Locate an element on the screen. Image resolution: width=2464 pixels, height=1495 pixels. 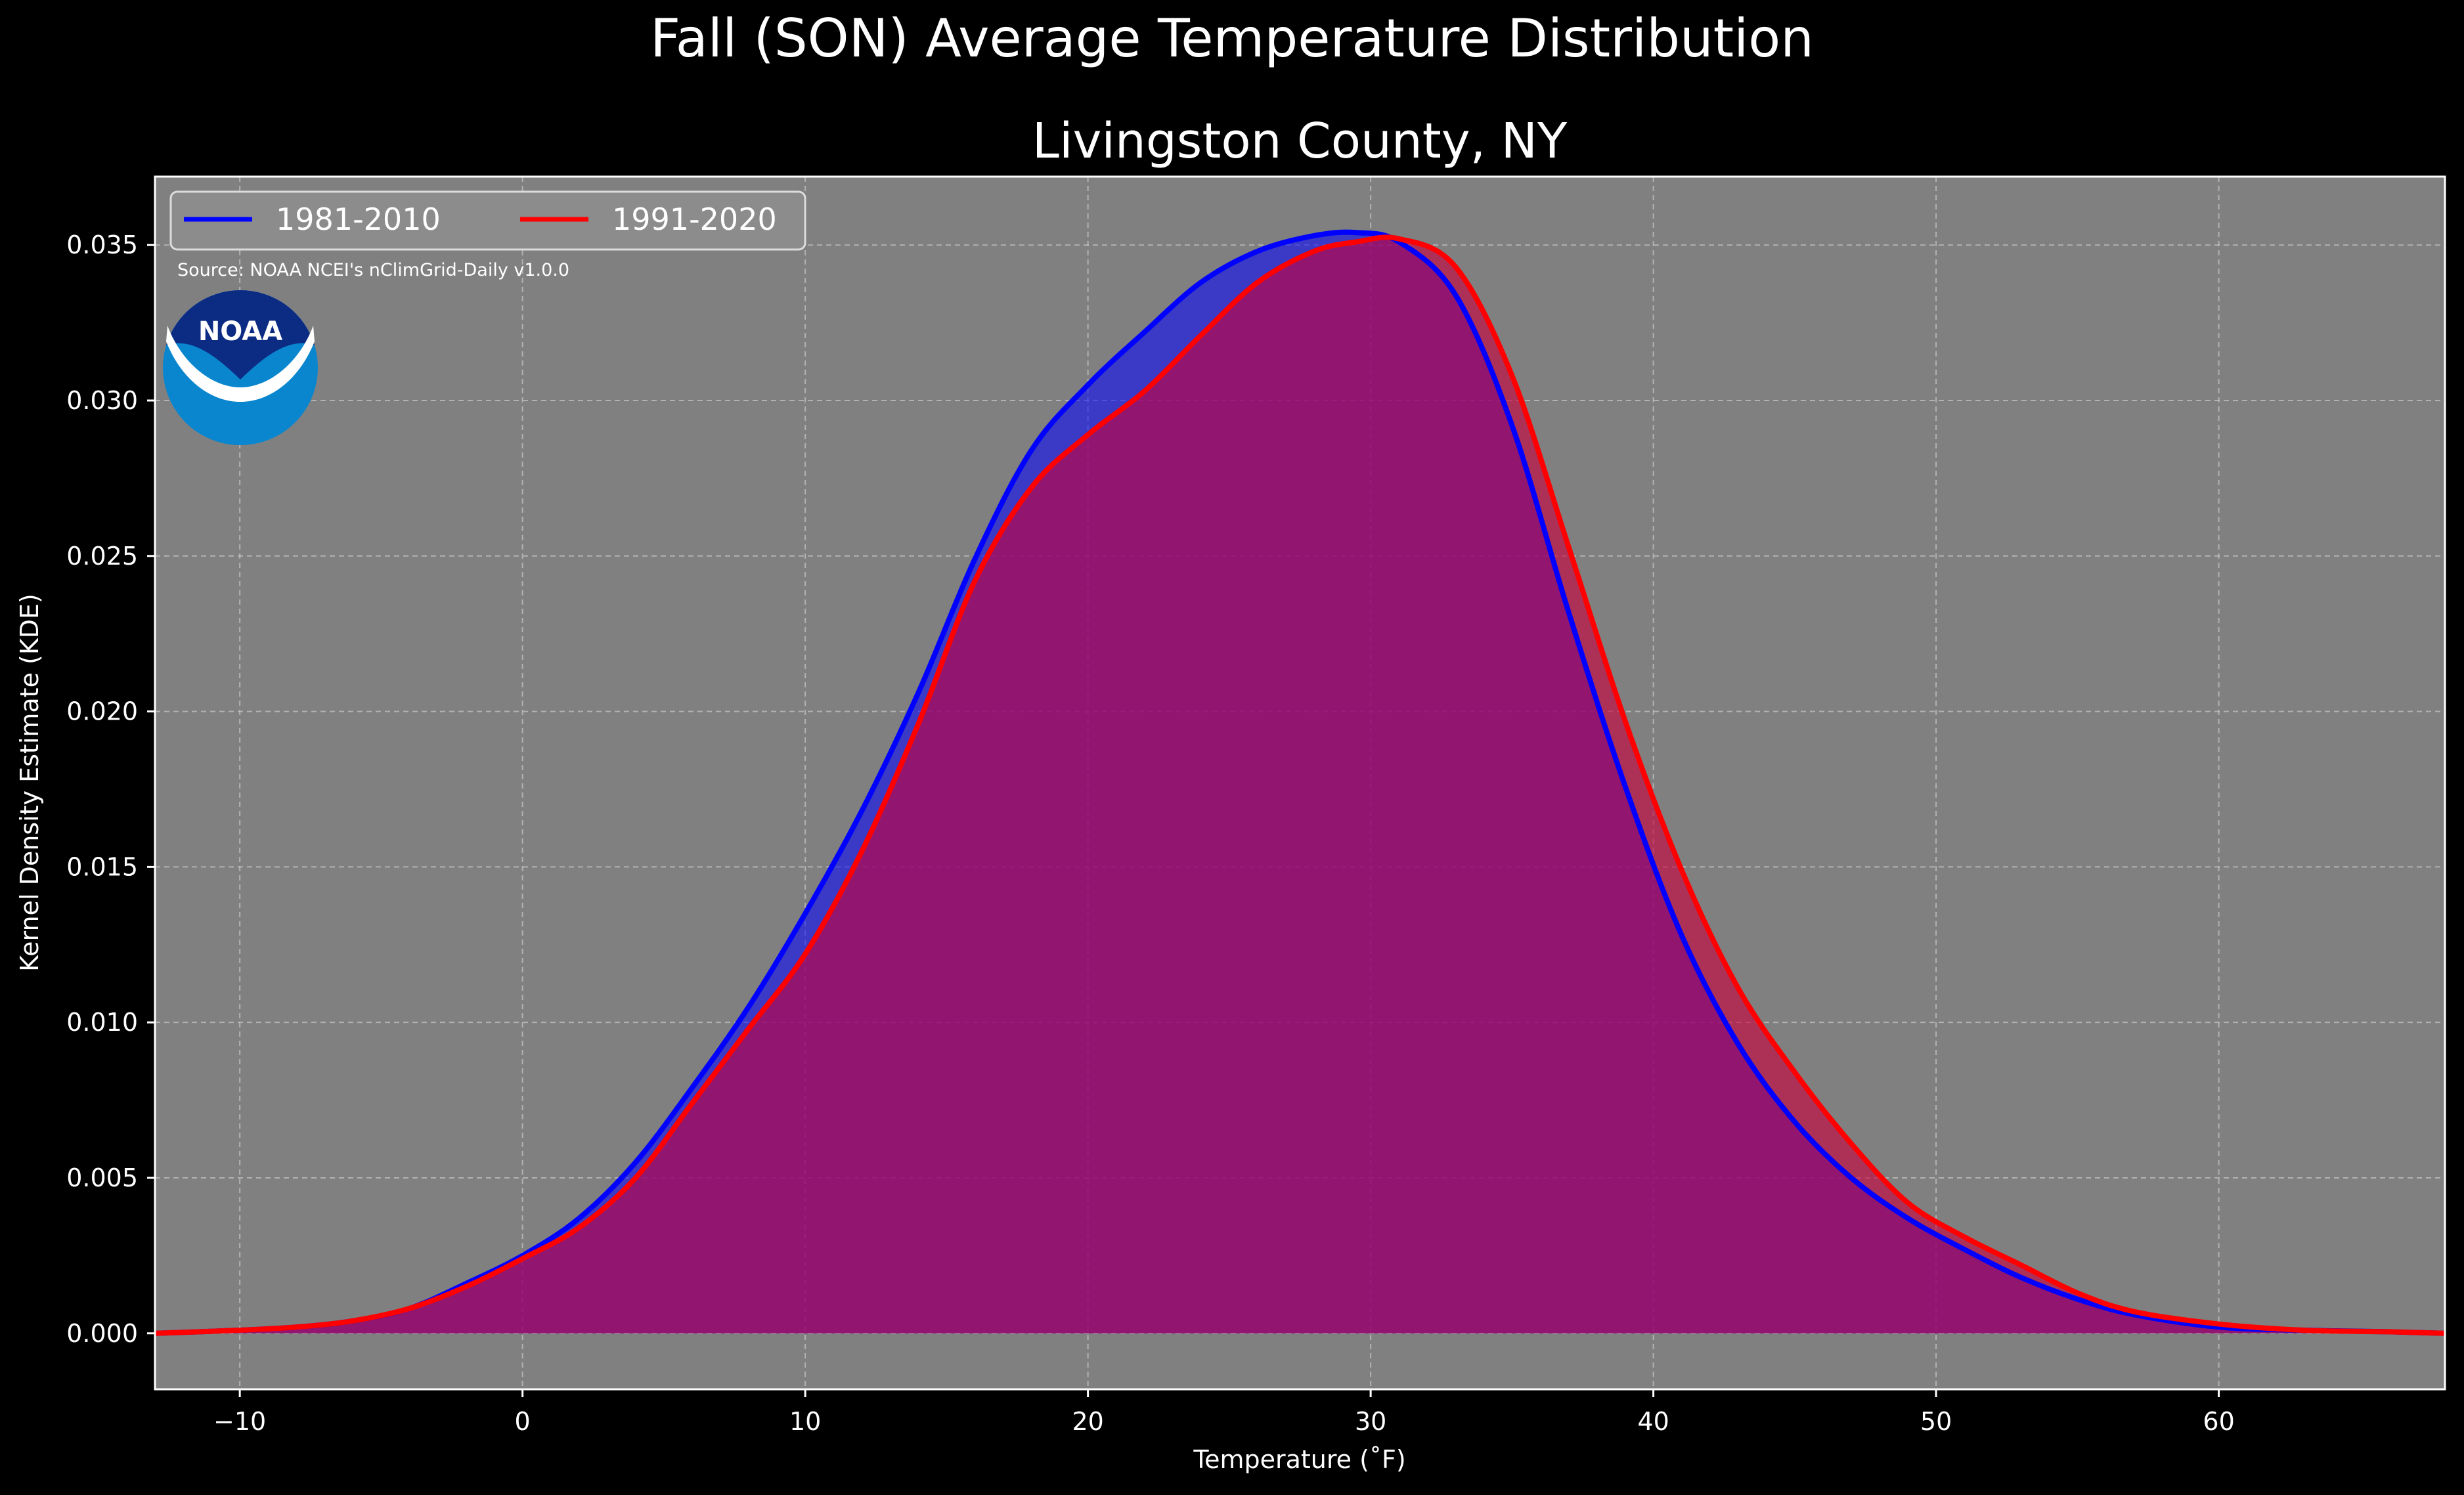
y-tick-label: 0.000 is located at coordinates (102, 1333).